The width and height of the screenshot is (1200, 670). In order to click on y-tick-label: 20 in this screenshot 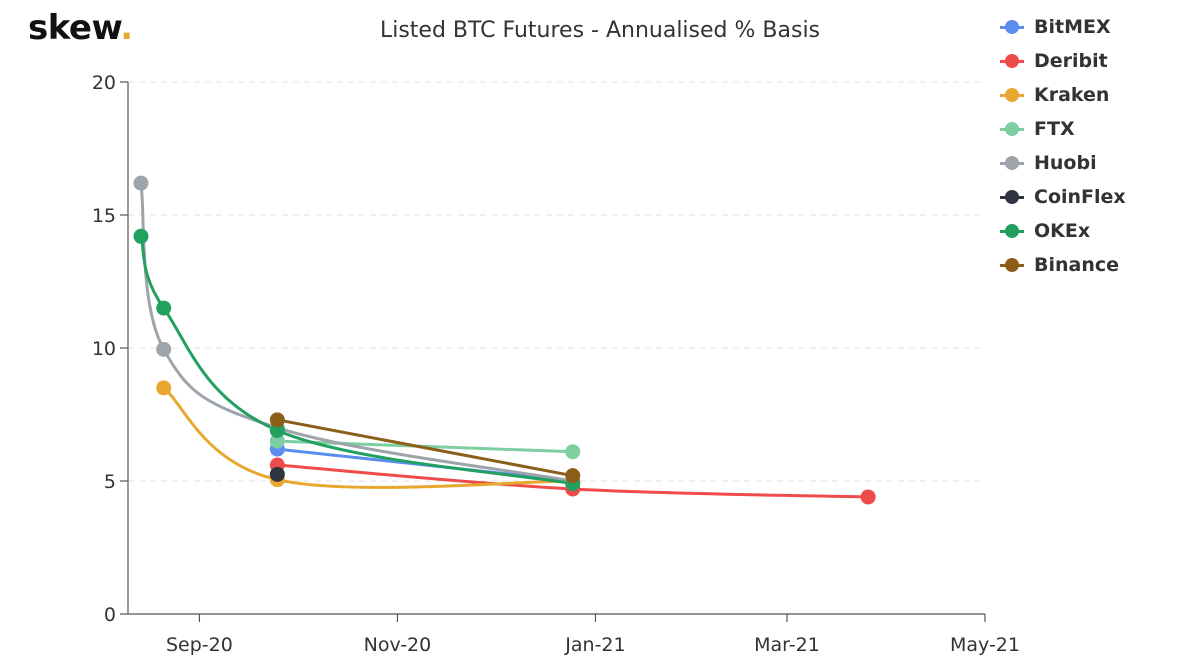, I will do `click(104, 83)`.